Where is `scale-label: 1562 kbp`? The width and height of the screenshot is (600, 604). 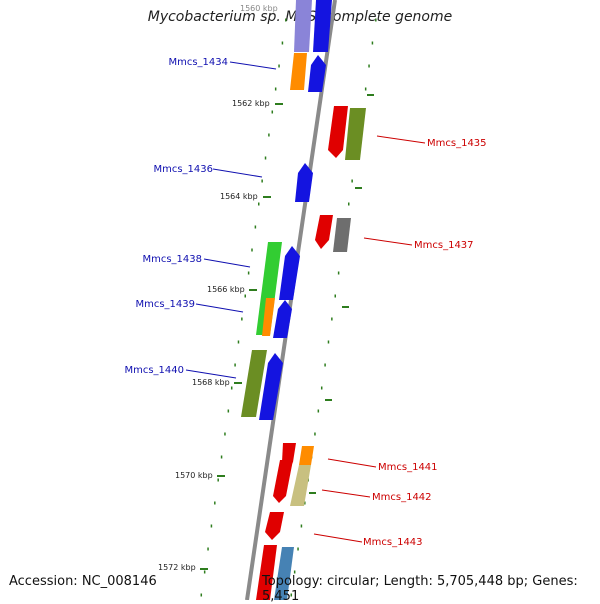 scale-label: 1562 kbp is located at coordinates (251, 103).